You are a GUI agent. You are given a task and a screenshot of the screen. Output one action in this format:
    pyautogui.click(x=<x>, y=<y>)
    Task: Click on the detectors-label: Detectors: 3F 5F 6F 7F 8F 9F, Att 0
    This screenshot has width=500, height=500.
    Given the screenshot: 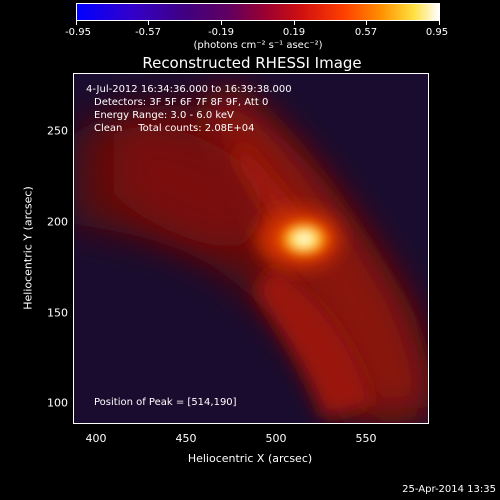 What is the action you would take?
    pyautogui.click(x=181, y=102)
    